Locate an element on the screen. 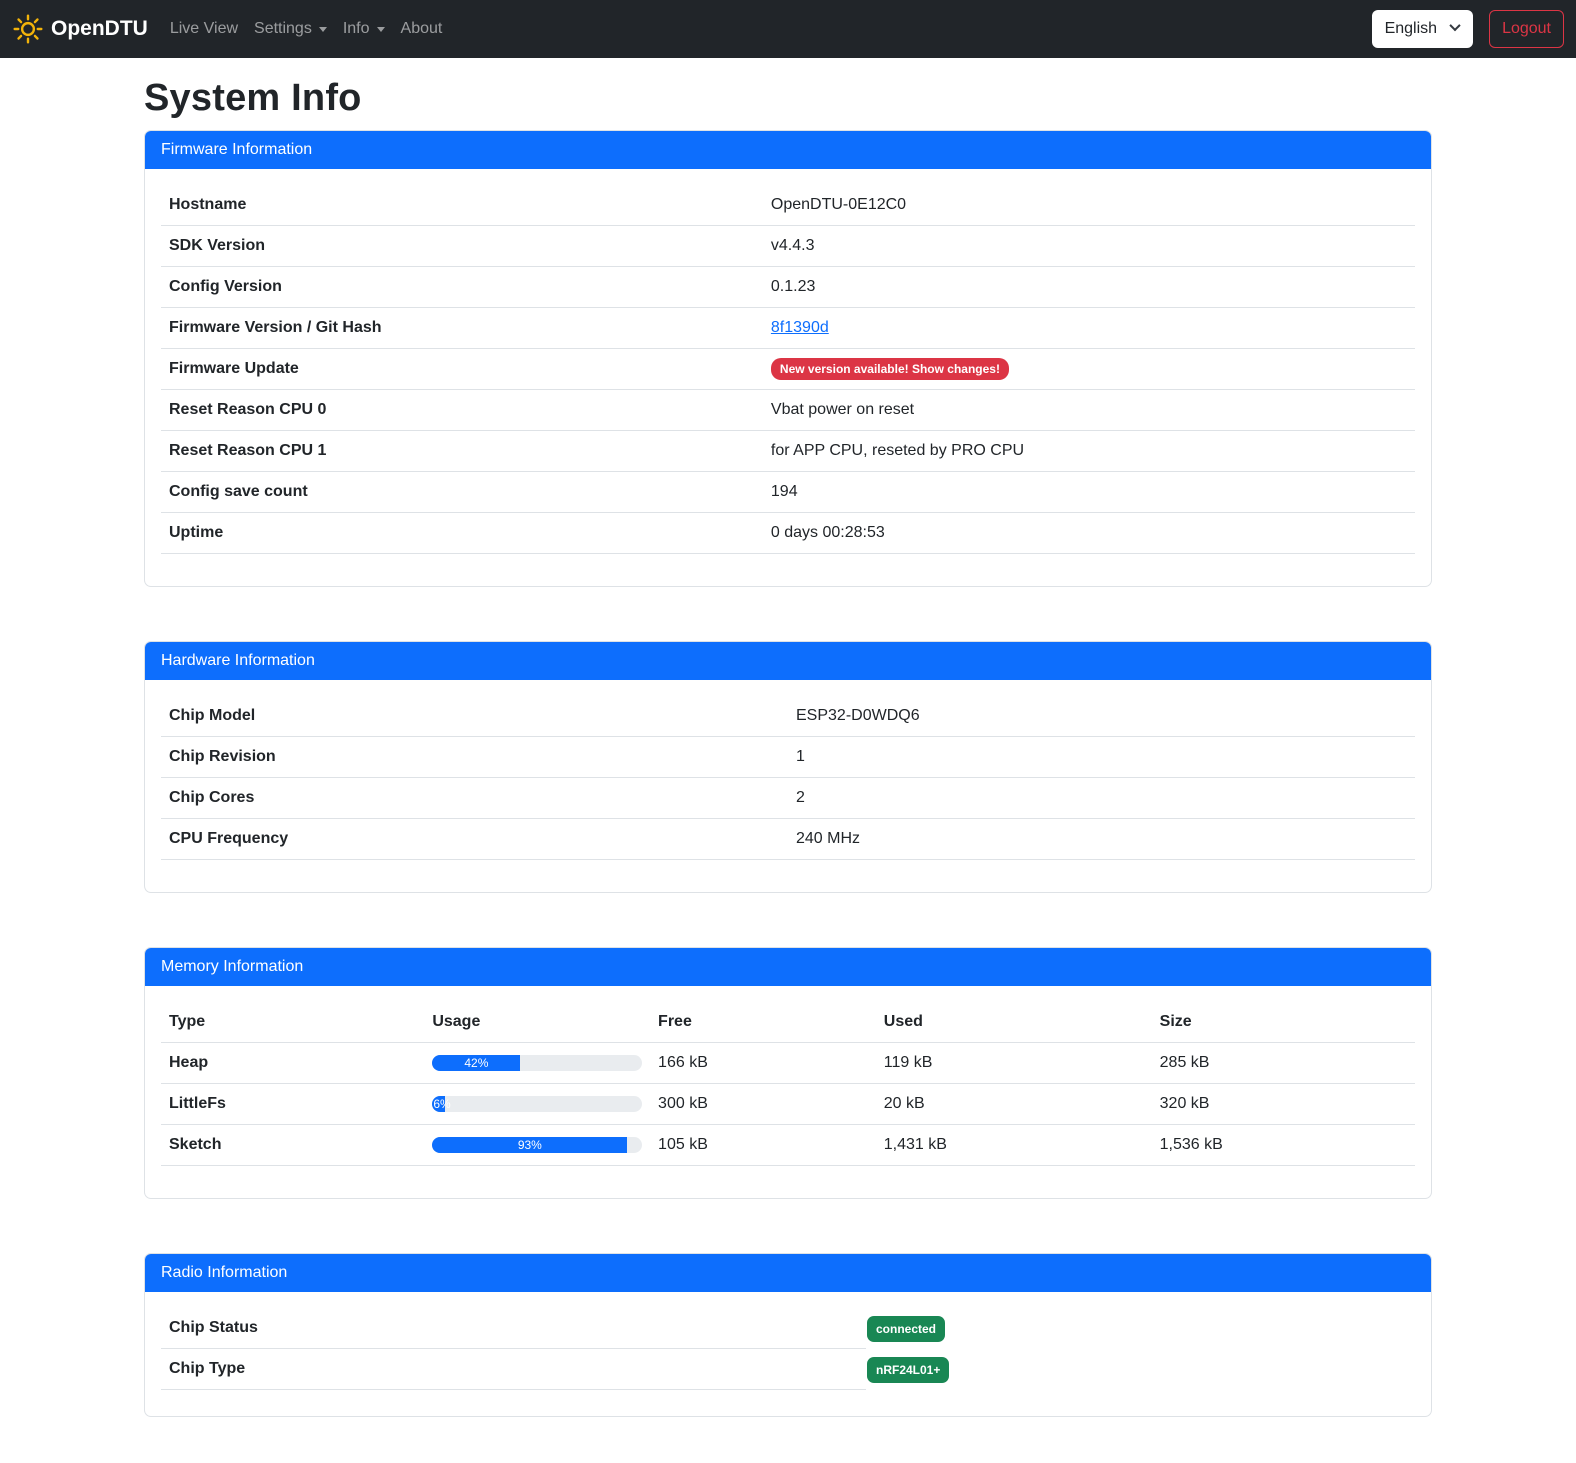 This screenshot has height=1463, width=1576. info-row: Firmware Version / Git Hash 8f1390d is located at coordinates (788, 328).